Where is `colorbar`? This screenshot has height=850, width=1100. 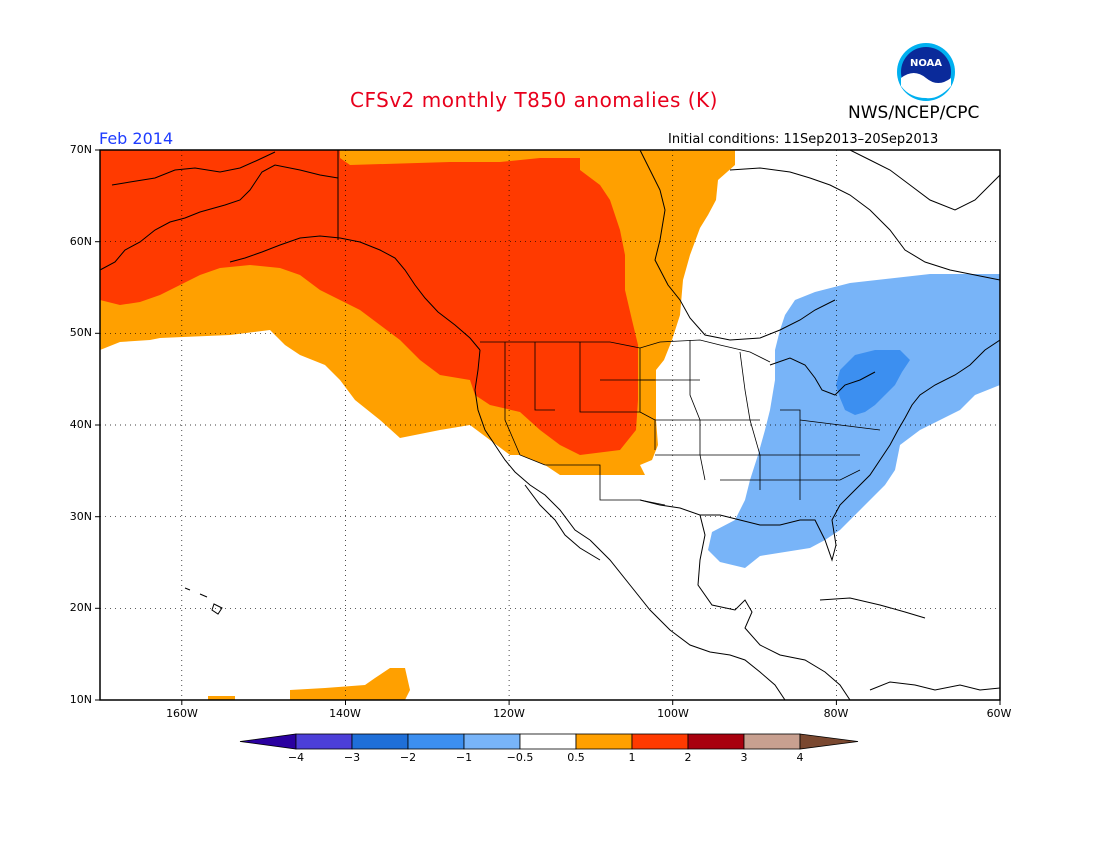 colorbar is located at coordinates (549, 741).